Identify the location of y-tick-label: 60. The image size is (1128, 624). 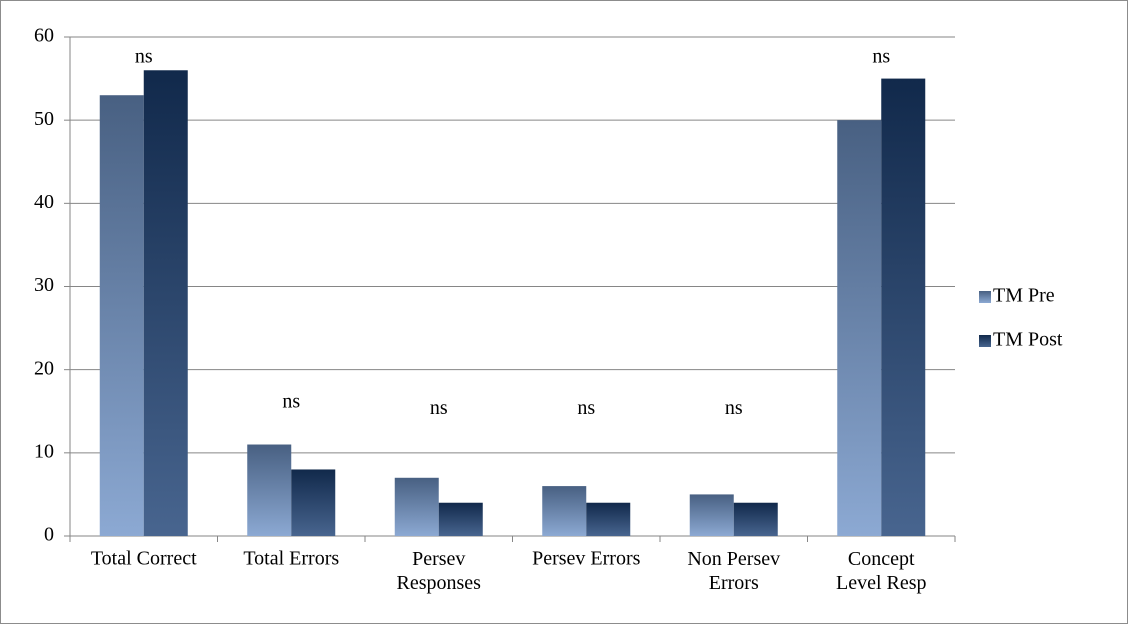
(44, 36).